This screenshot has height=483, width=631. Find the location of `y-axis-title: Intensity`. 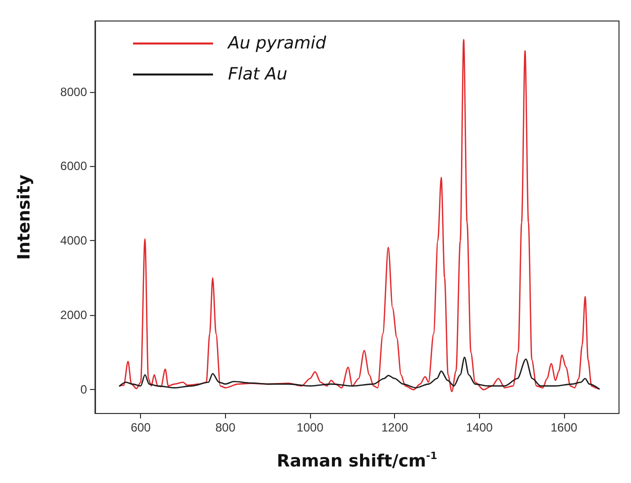

y-axis-title: Intensity is located at coordinates (24, 217).